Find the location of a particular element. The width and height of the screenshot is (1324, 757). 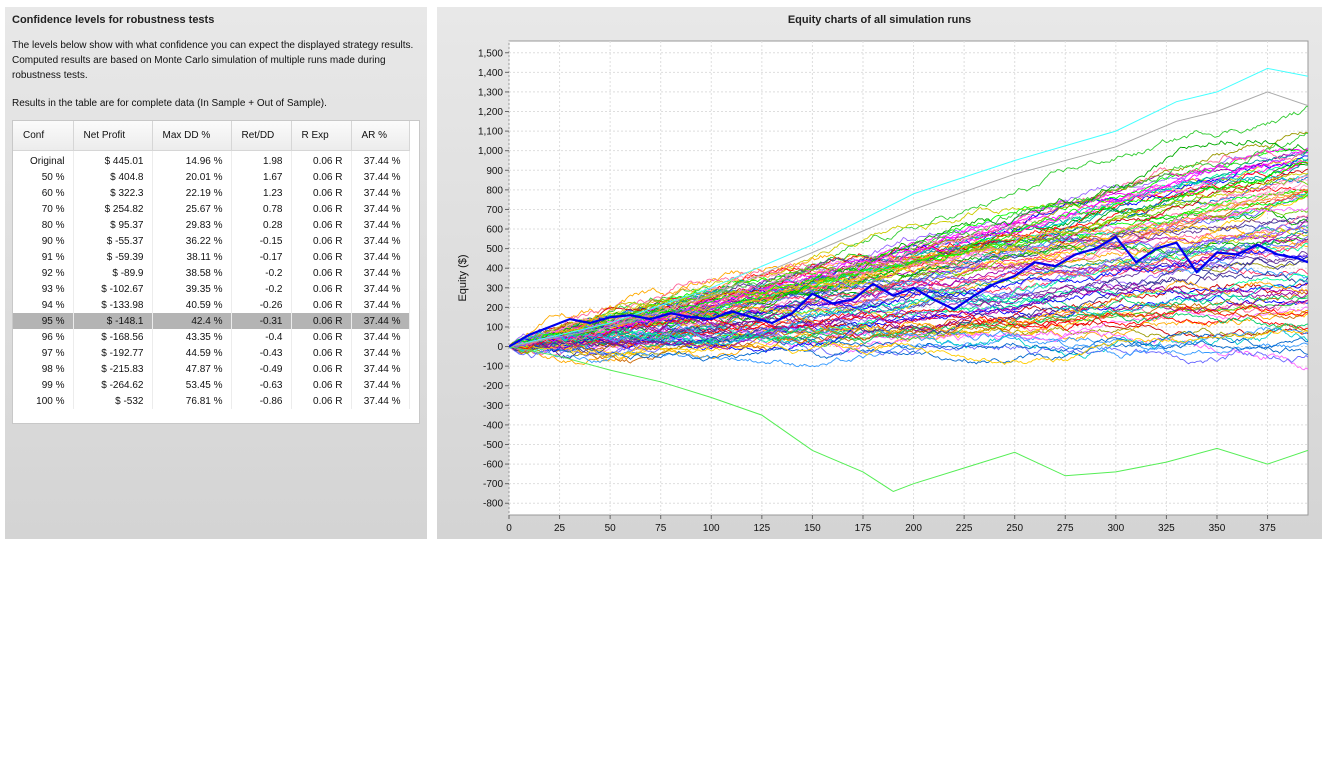

table-row: 80 % $ 95.37 29.83 % 0.28 0.06 R 37.44 % is located at coordinates (211, 225).